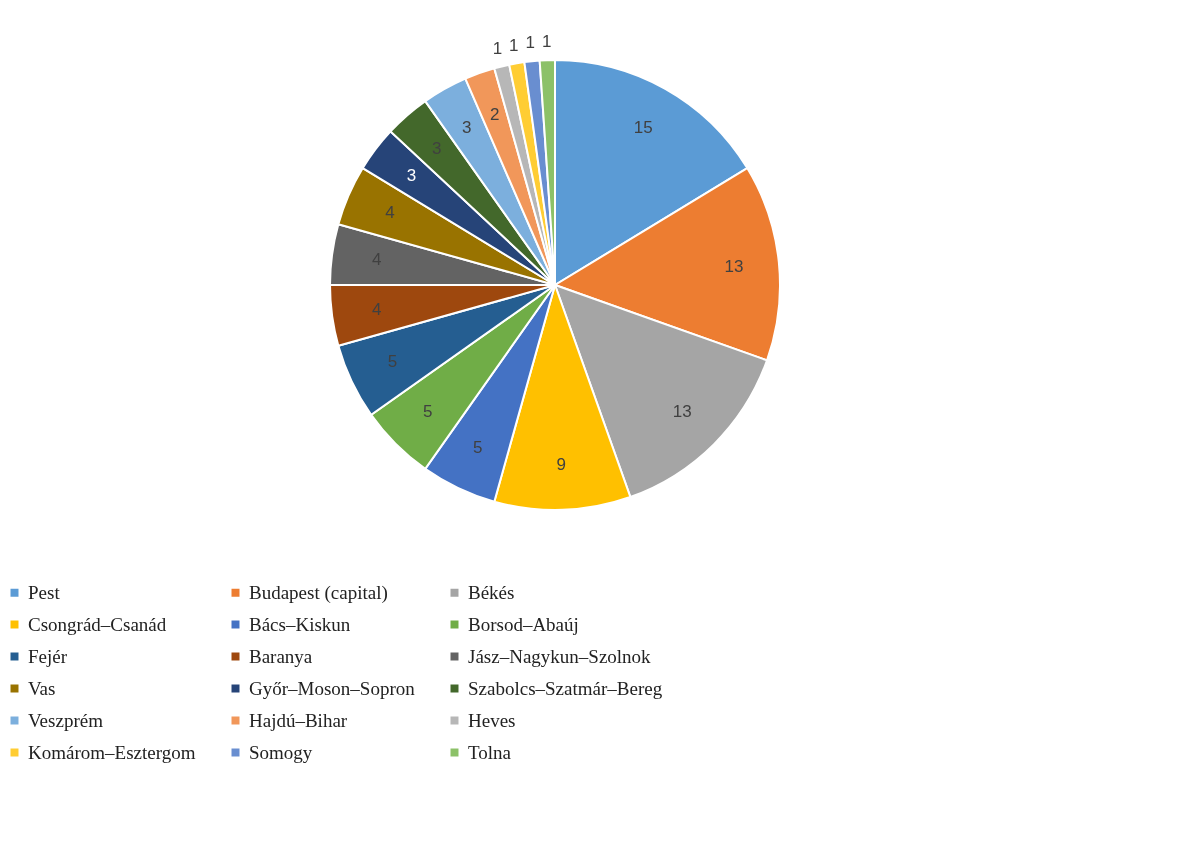 The width and height of the screenshot is (1190, 849). What do you see at coordinates (332, 688) in the screenshot?
I see `legend-label: Győr–Moson–Sopron` at bounding box center [332, 688].